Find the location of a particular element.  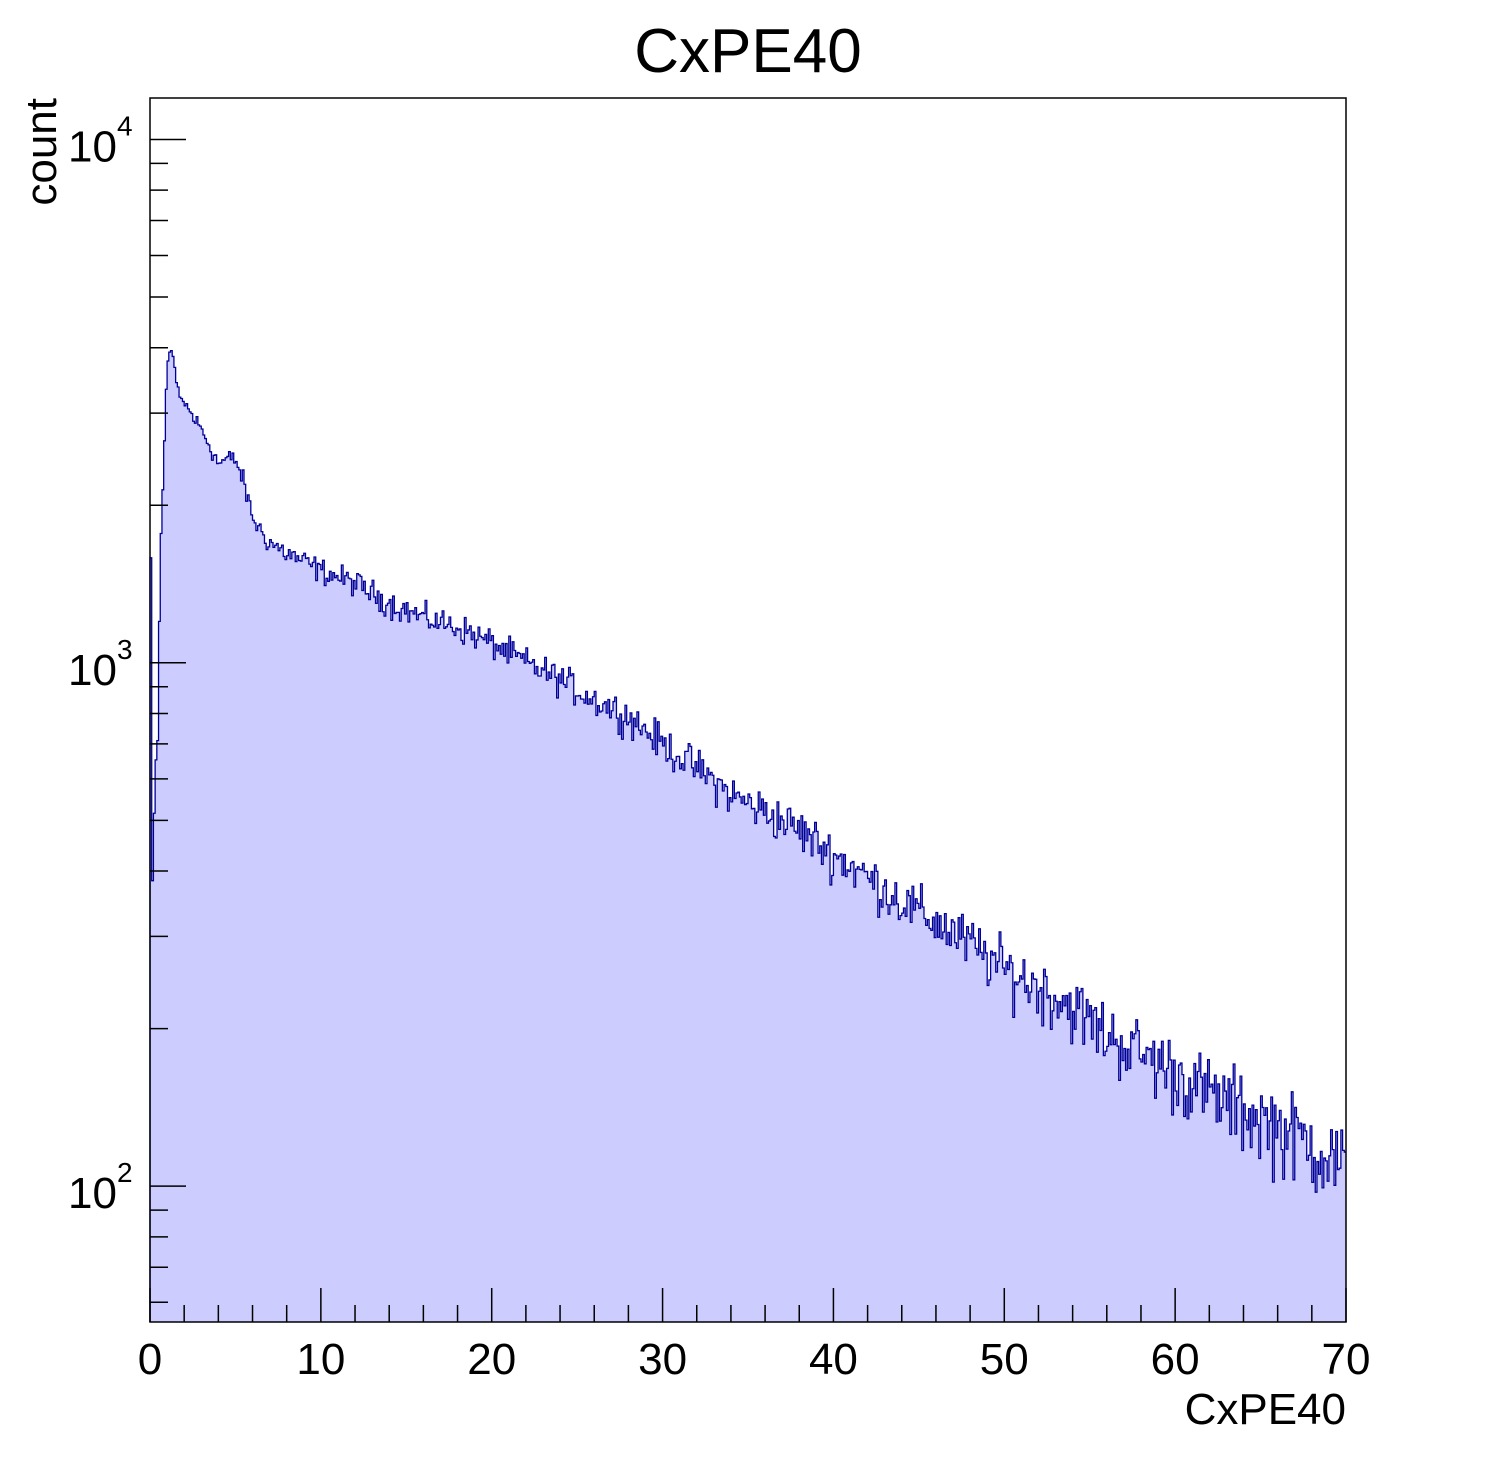

x-axis-ticks is located at coordinates (748, 1305).